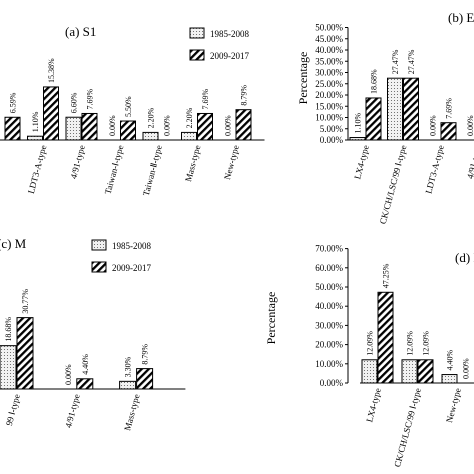 The width and height of the screenshot is (474, 474). I want to click on y-tick-label: 35.00%, so click(329, 61).